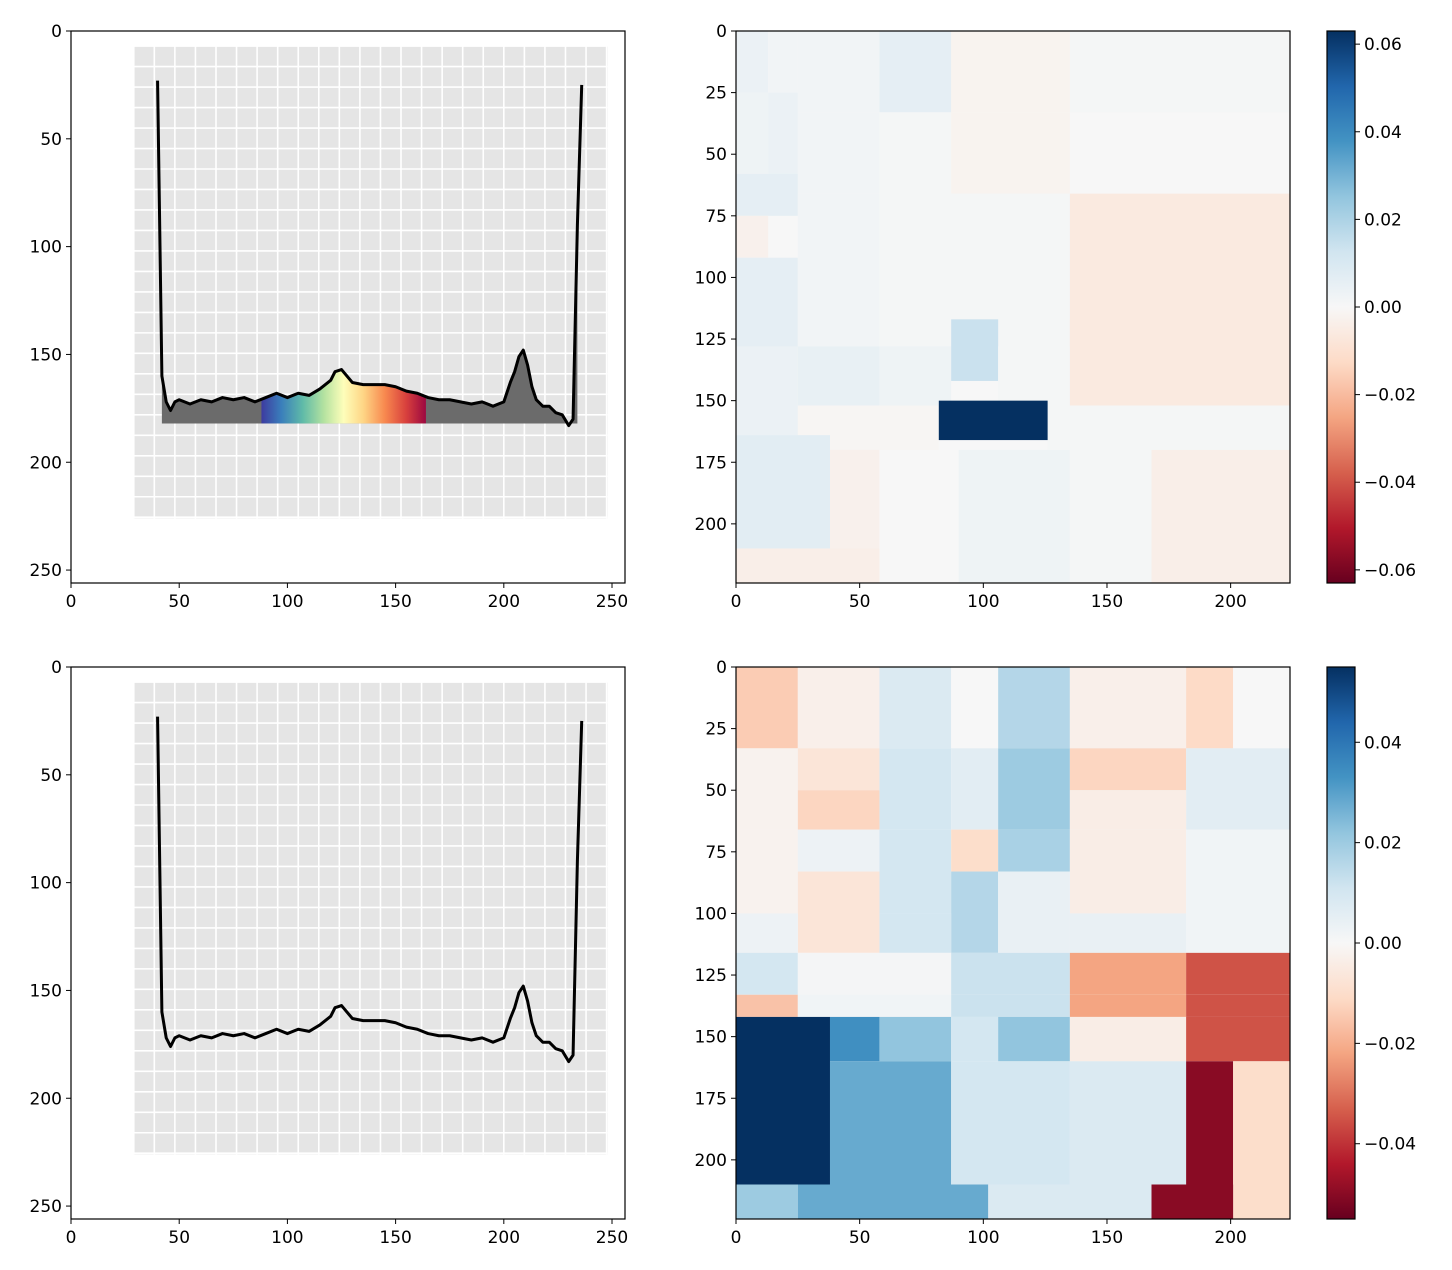 Image resolution: width=1452 pixels, height=1270 pixels. What do you see at coordinates (369, 324) in the screenshot?
I see `curve-fill` at bounding box center [369, 324].